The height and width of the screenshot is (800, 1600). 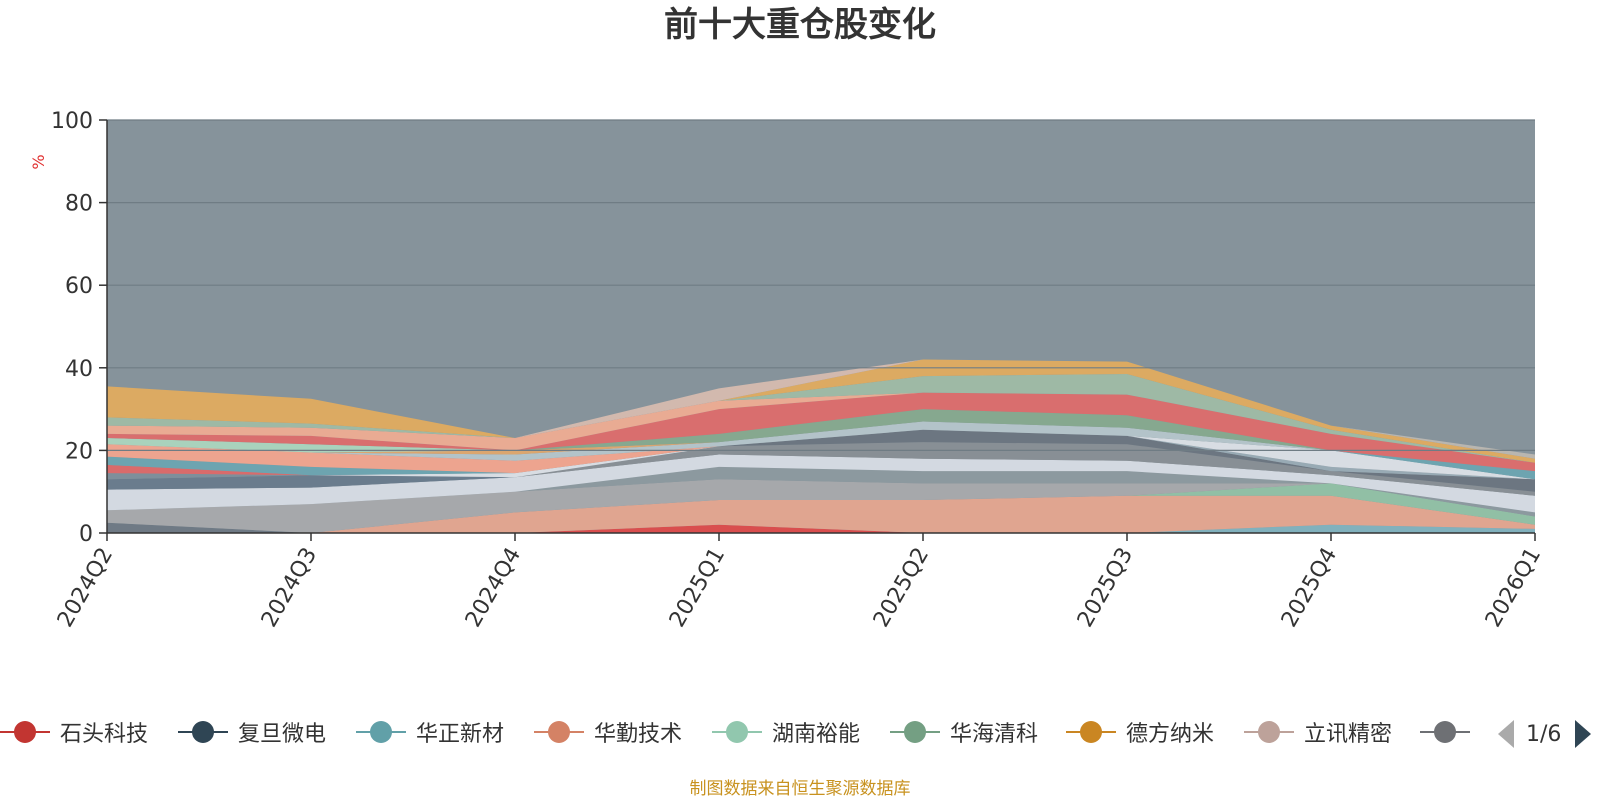 I want to click on legend: 石头科技 复旦微电 华正新材 华勤技术 湖南裕能 华海清科 德方纳米 立讯精密 恒, so click(x=735, y=732).